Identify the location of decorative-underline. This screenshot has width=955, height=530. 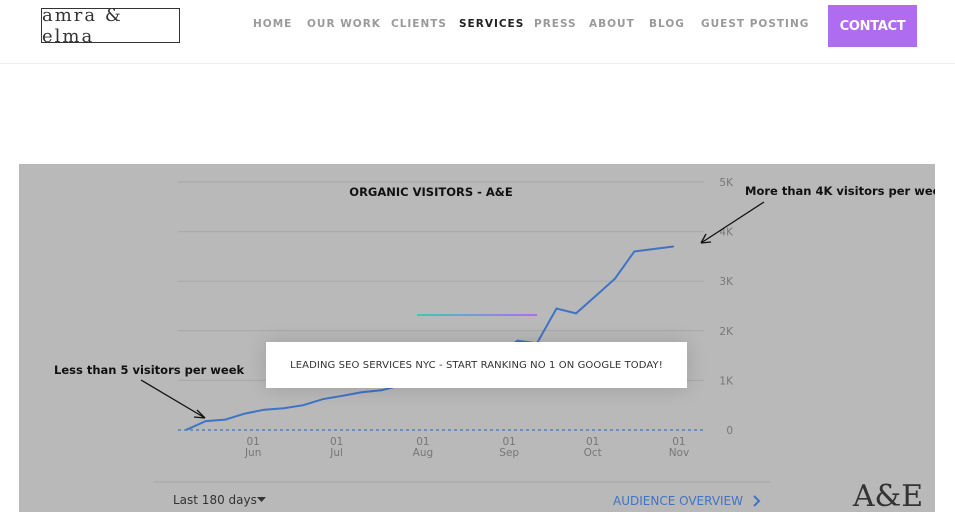
(477, 315).